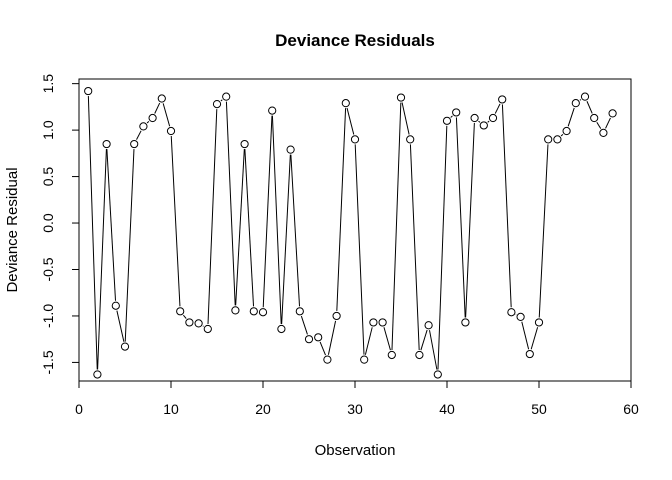  What do you see at coordinates (48, 269) in the screenshot?
I see `y-tick-label: -0.5` at bounding box center [48, 269].